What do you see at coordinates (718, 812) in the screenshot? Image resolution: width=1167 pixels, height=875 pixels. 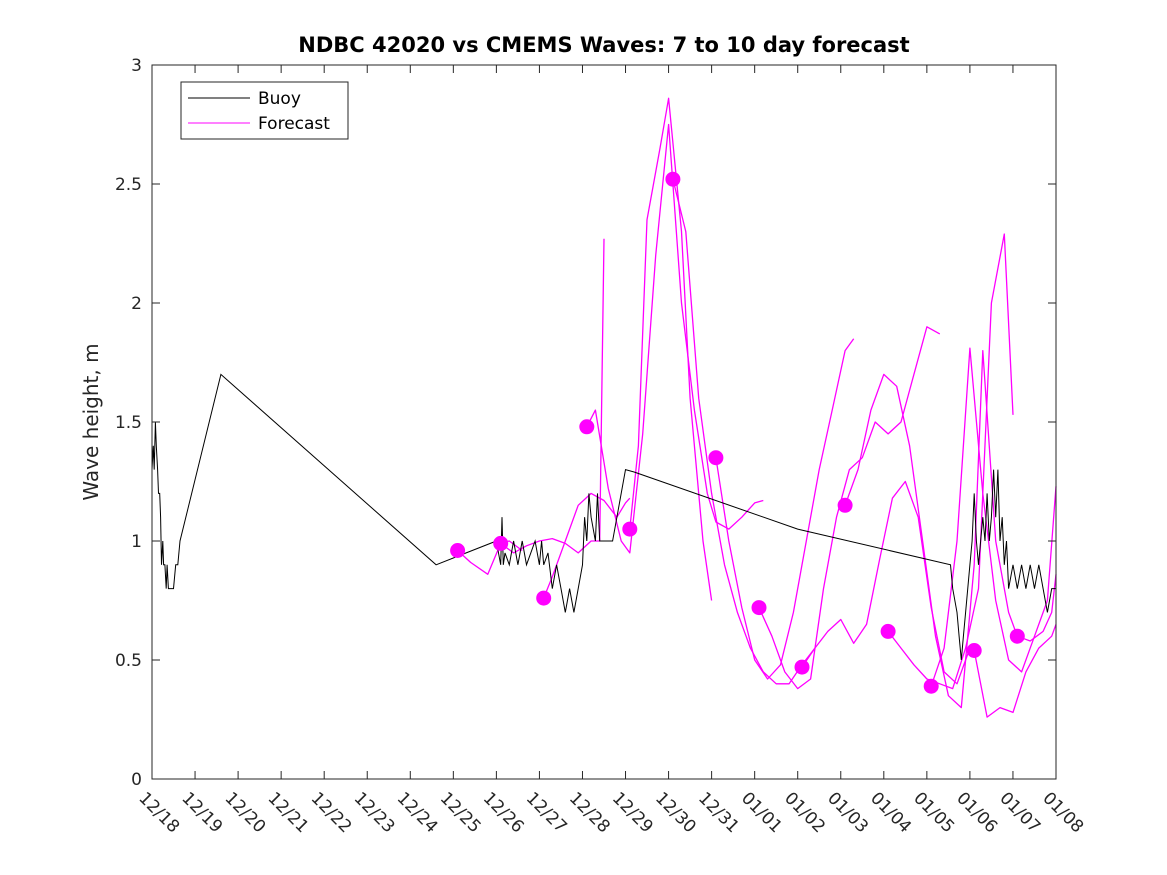 I see `x-tick-label: 12/31` at bounding box center [718, 812].